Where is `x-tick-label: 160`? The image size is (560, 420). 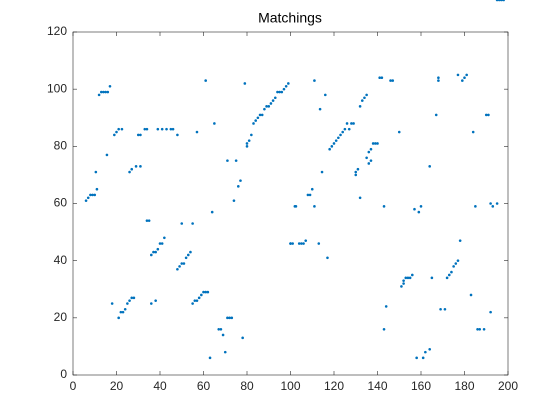
x-tick-label: 160 is located at coordinates (421, 386).